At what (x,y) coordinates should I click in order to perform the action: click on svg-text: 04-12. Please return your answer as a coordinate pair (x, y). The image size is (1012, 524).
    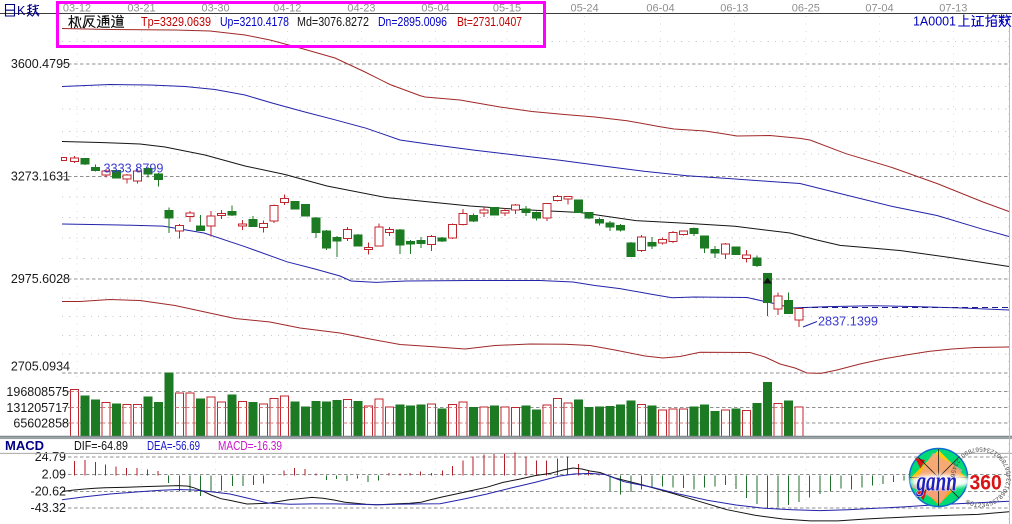
    Looking at the image, I should click on (287, 9).